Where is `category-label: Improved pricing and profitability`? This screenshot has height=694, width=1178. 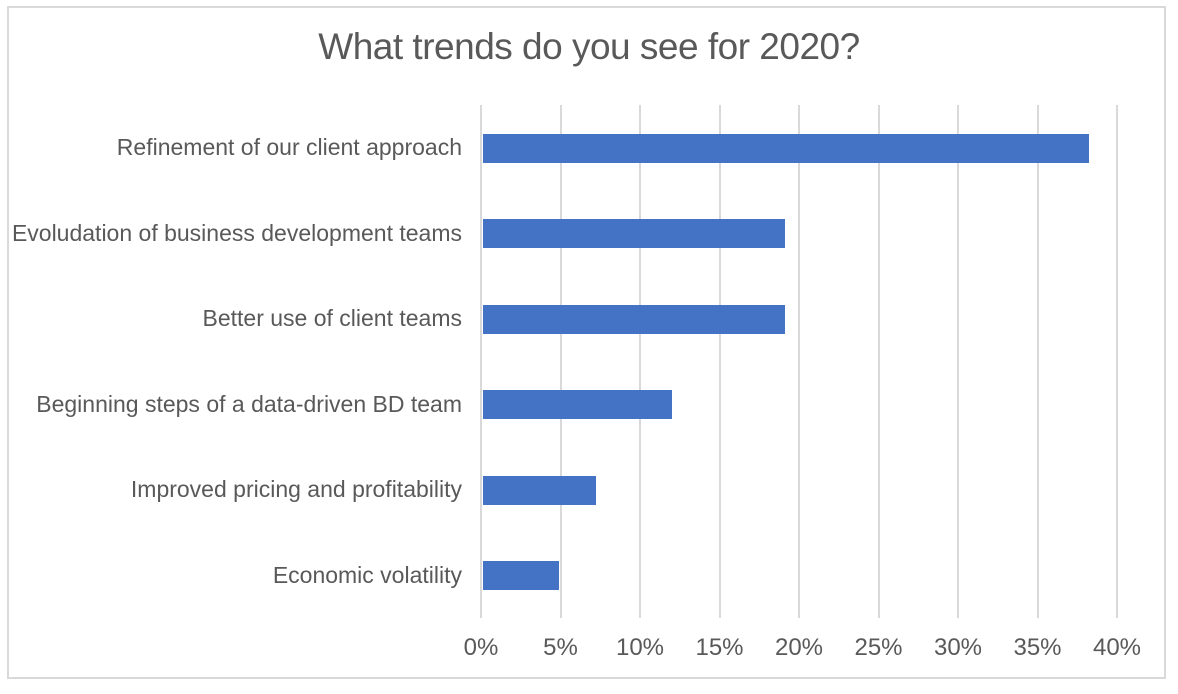 category-label: Improved pricing and profitability is located at coordinates (296, 489).